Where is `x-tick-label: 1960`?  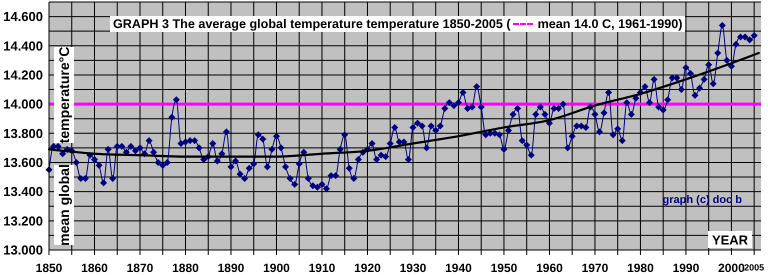 x-tick-label: 1960 is located at coordinates (550, 268).